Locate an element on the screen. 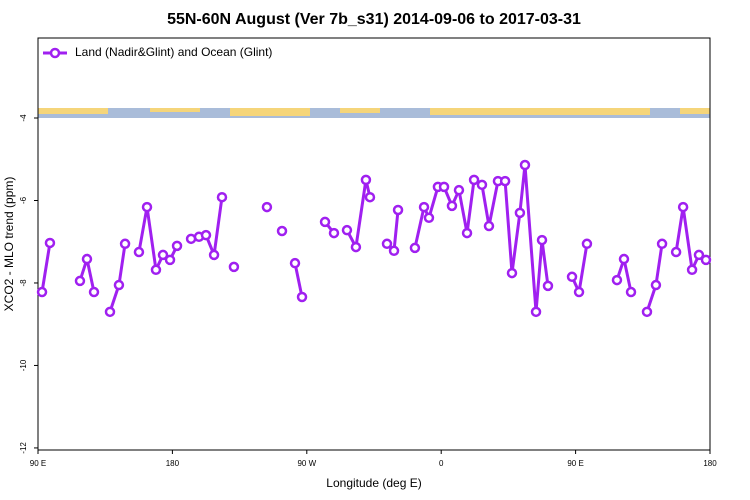 The height and width of the screenshot is (500, 750). y-tick-label: -12 is located at coordinates (23, 448).